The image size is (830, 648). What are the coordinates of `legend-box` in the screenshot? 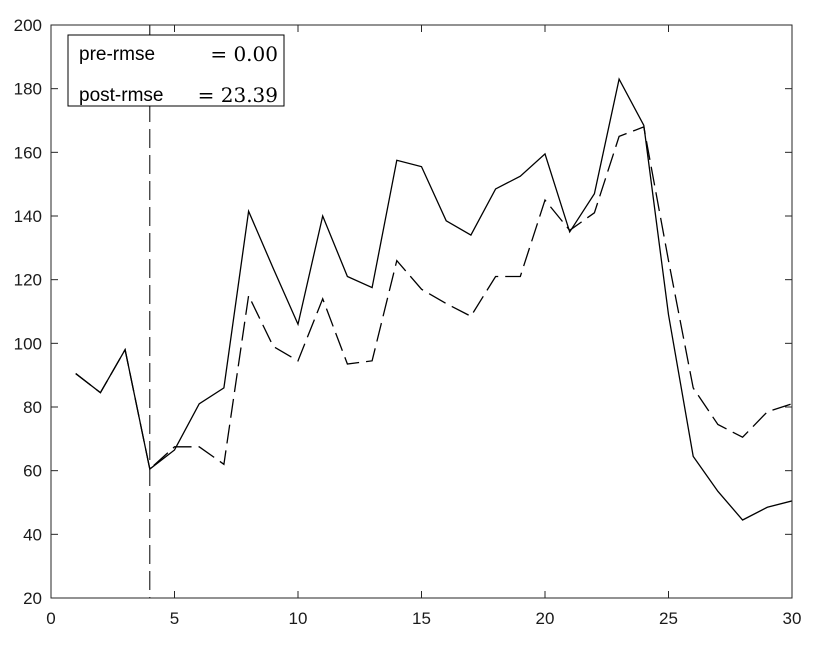 It's located at (176, 70).